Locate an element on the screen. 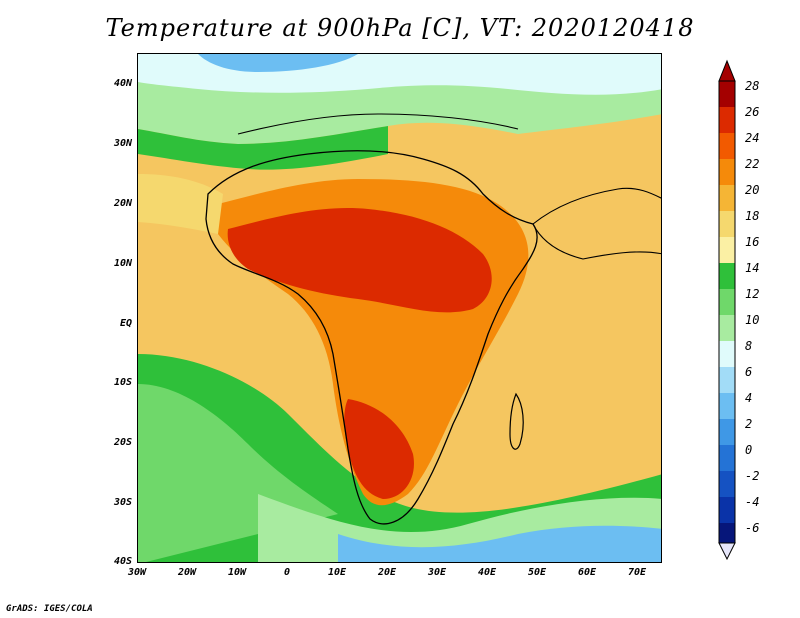  lat-label-10n: 10N is located at coordinates (122, 263).